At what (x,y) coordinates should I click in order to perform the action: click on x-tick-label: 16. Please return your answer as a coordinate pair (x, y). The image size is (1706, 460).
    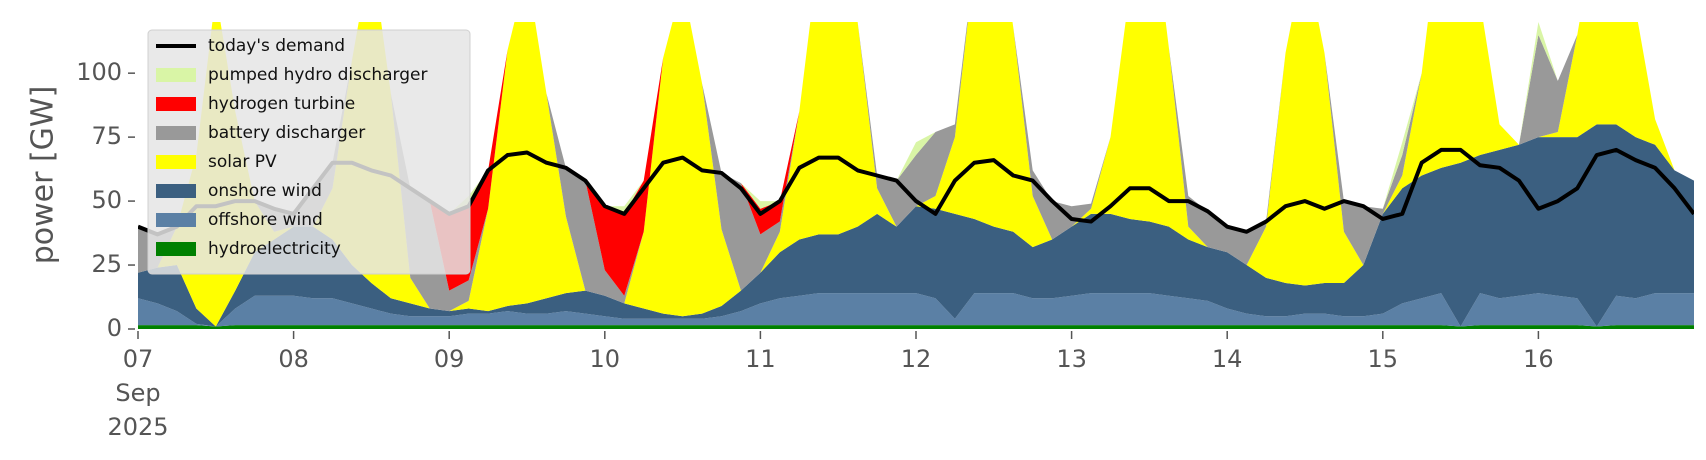
    Looking at the image, I should click on (1538, 359).